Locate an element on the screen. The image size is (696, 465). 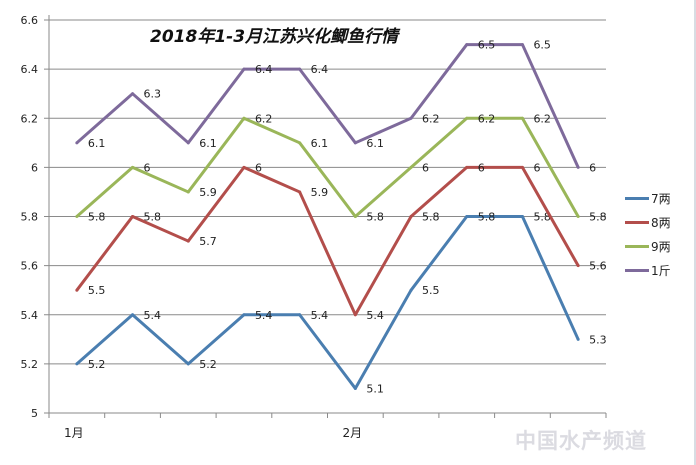
legend-item: 7两 is located at coordinates (648, 198).